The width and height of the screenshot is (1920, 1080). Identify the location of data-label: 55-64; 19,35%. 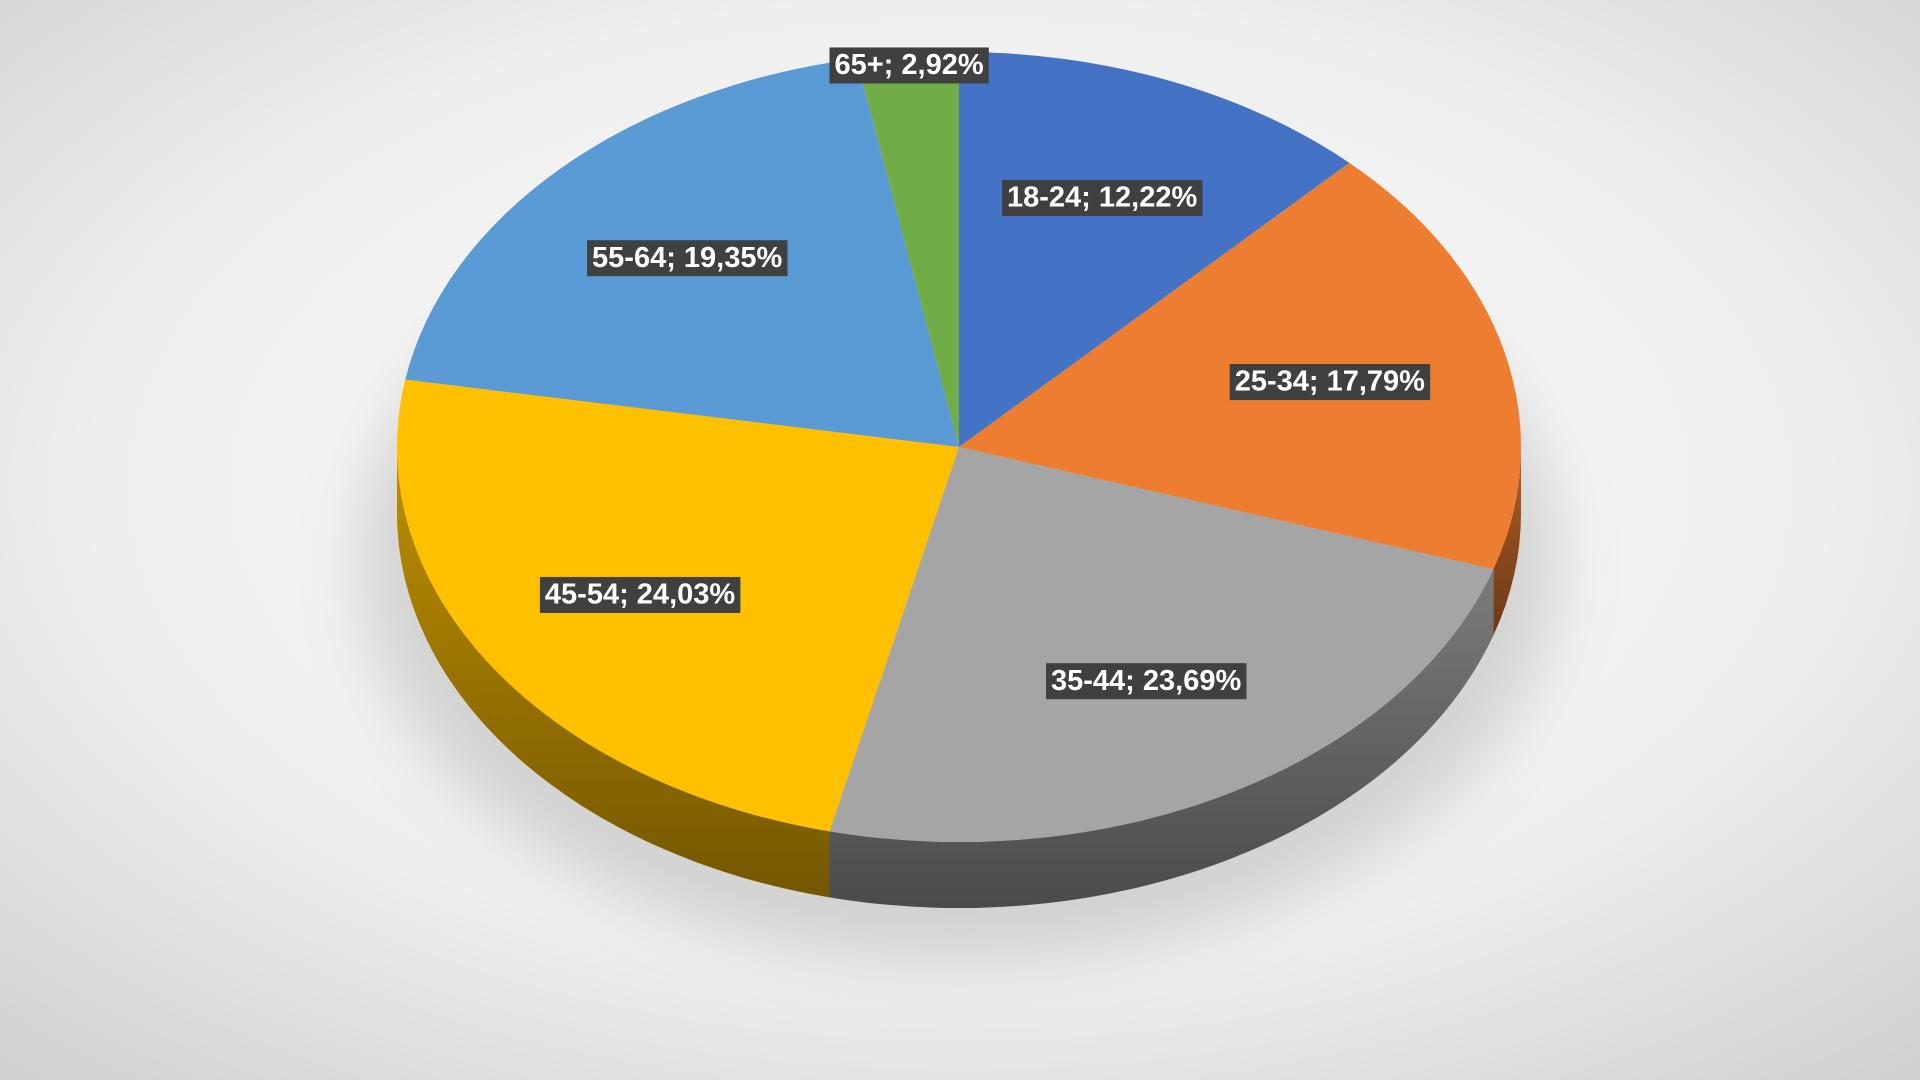
(687, 258).